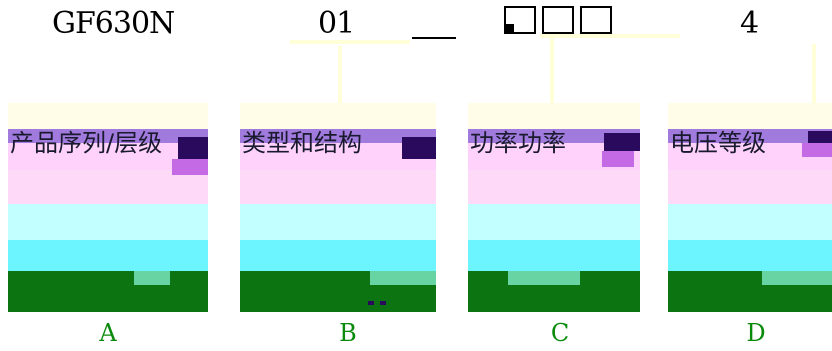 The height and width of the screenshot is (351, 832). Describe the element at coordinates (348, 333) in the screenshot. I see `panel-b-label: B` at that location.